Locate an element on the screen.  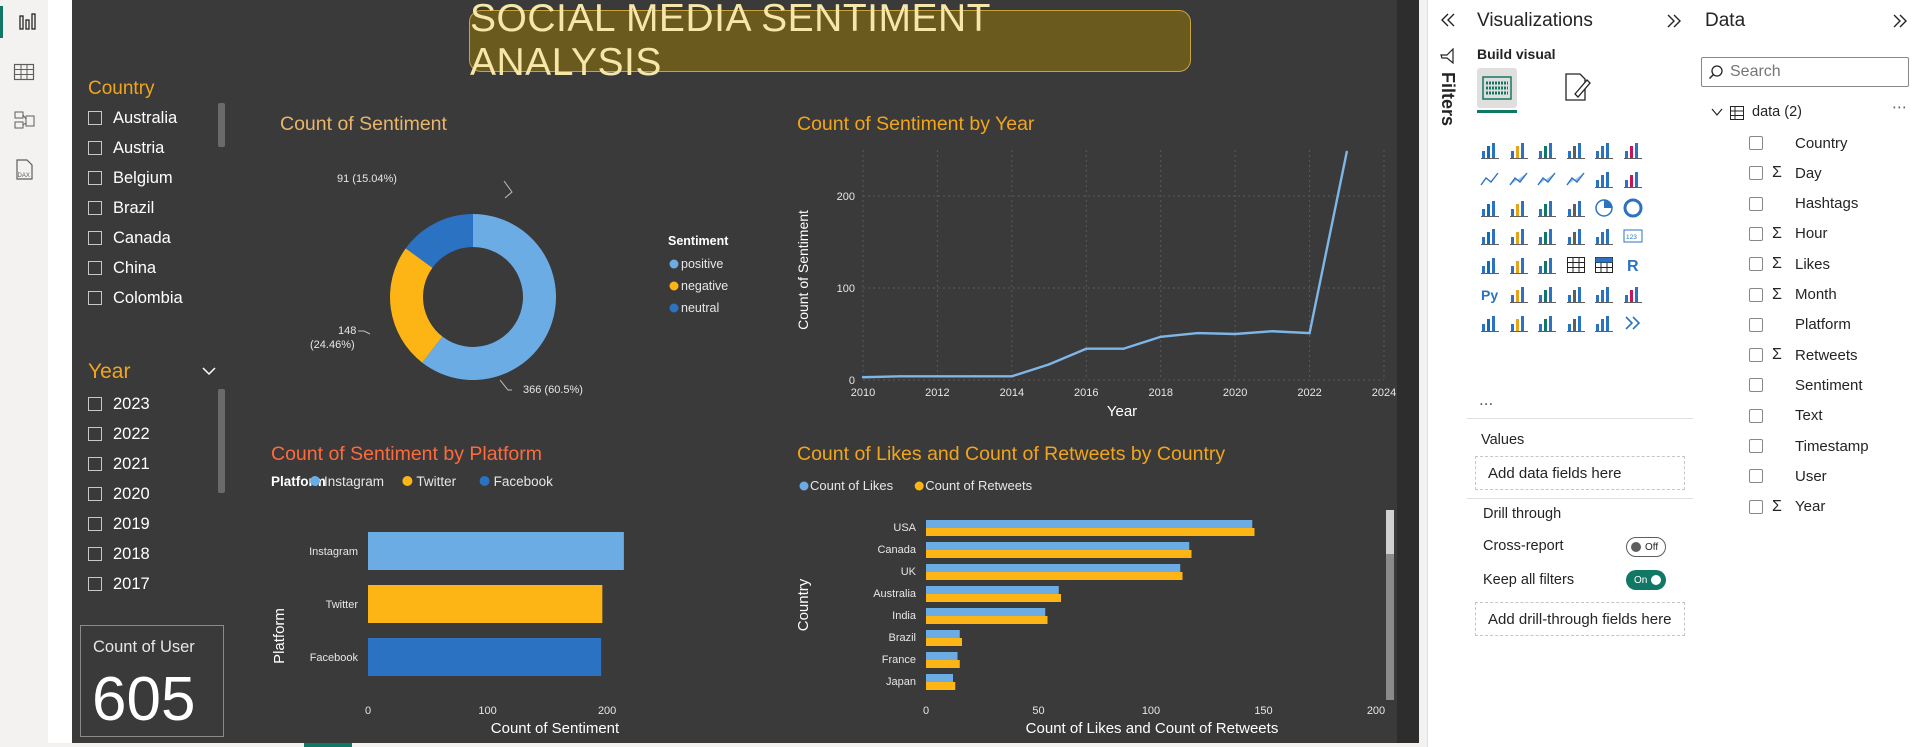
table-visual-icon is located at coordinates (1576, 265).